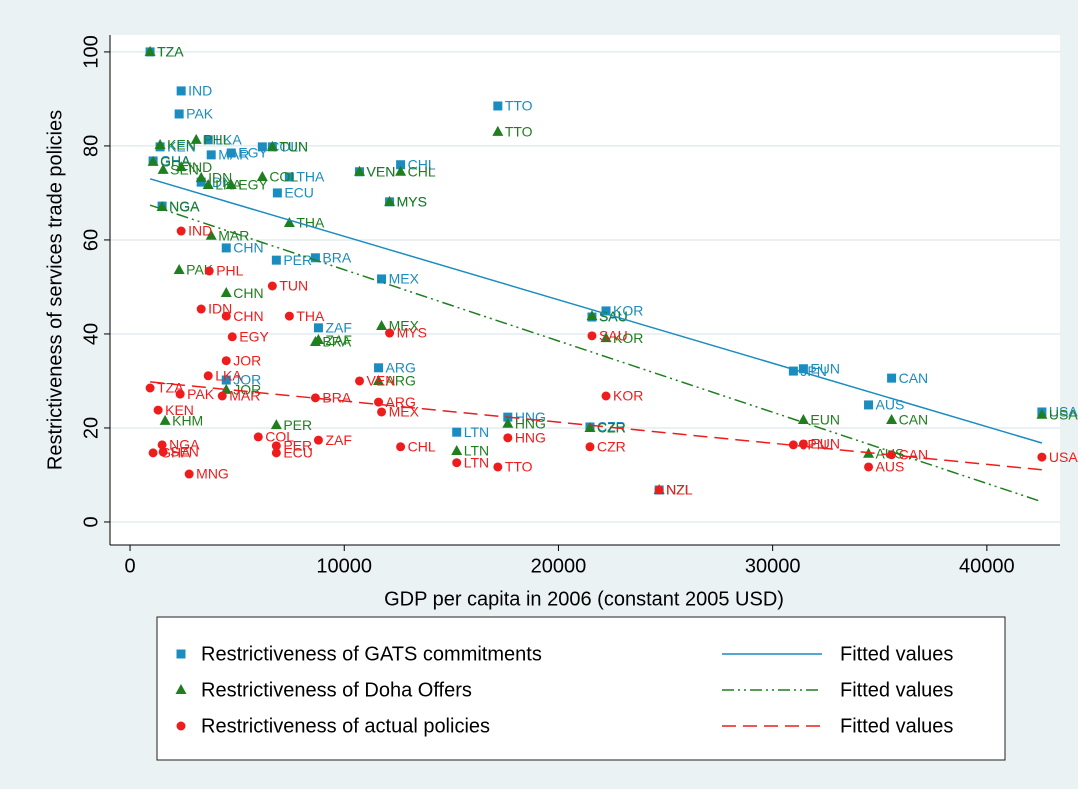 The height and width of the screenshot is (789, 1078). I want to click on point-label: MAR, so click(233, 235).